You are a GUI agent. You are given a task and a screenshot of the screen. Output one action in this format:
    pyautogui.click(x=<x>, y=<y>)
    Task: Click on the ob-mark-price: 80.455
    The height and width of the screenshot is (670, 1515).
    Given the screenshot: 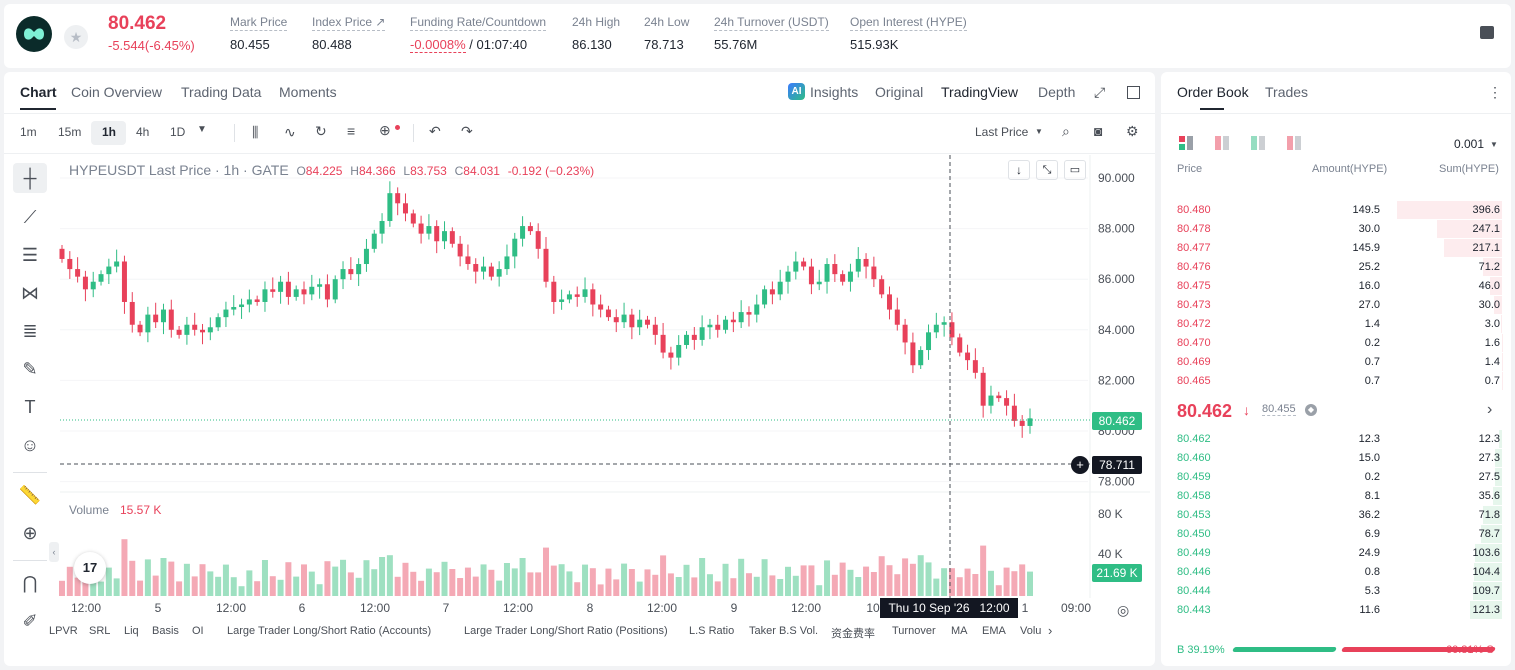 What is the action you would take?
    pyautogui.click(x=1279, y=409)
    